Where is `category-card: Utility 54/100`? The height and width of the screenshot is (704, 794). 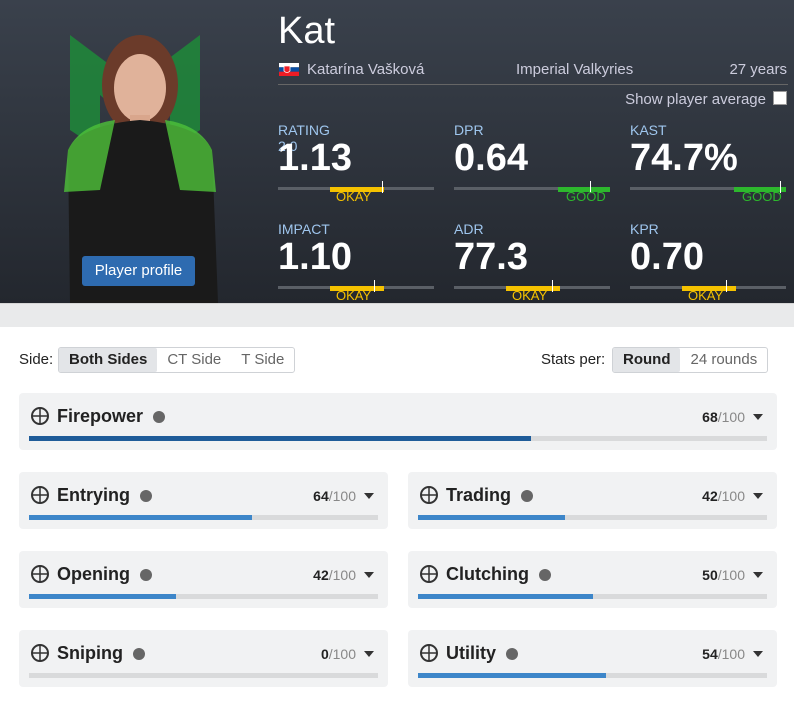 category-card: Utility 54/100 is located at coordinates (592, 658).